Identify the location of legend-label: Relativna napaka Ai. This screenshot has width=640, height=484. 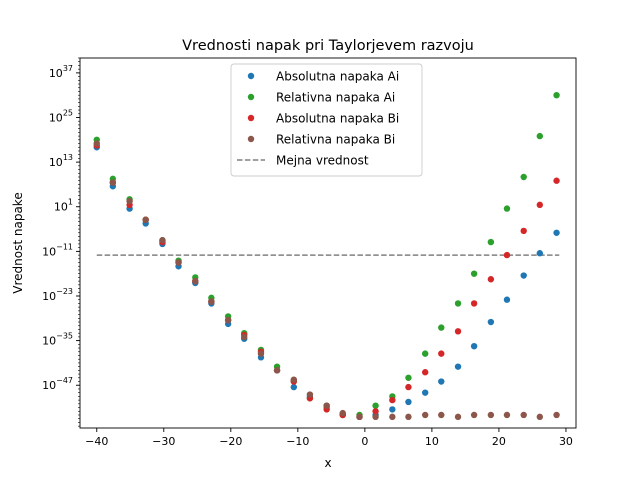
(335, 98).